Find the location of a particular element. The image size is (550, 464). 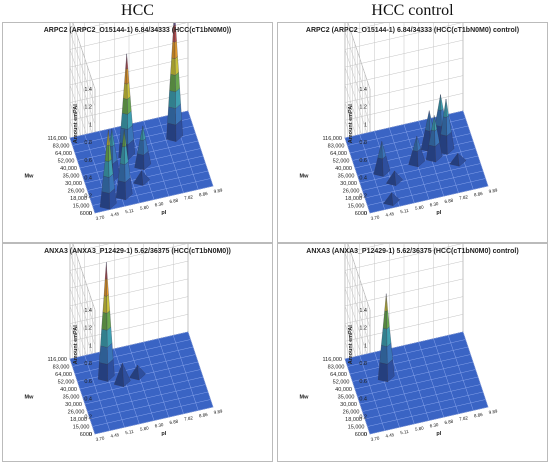

pi-tick-label: 5.11 is located at coordinates (130, 211).